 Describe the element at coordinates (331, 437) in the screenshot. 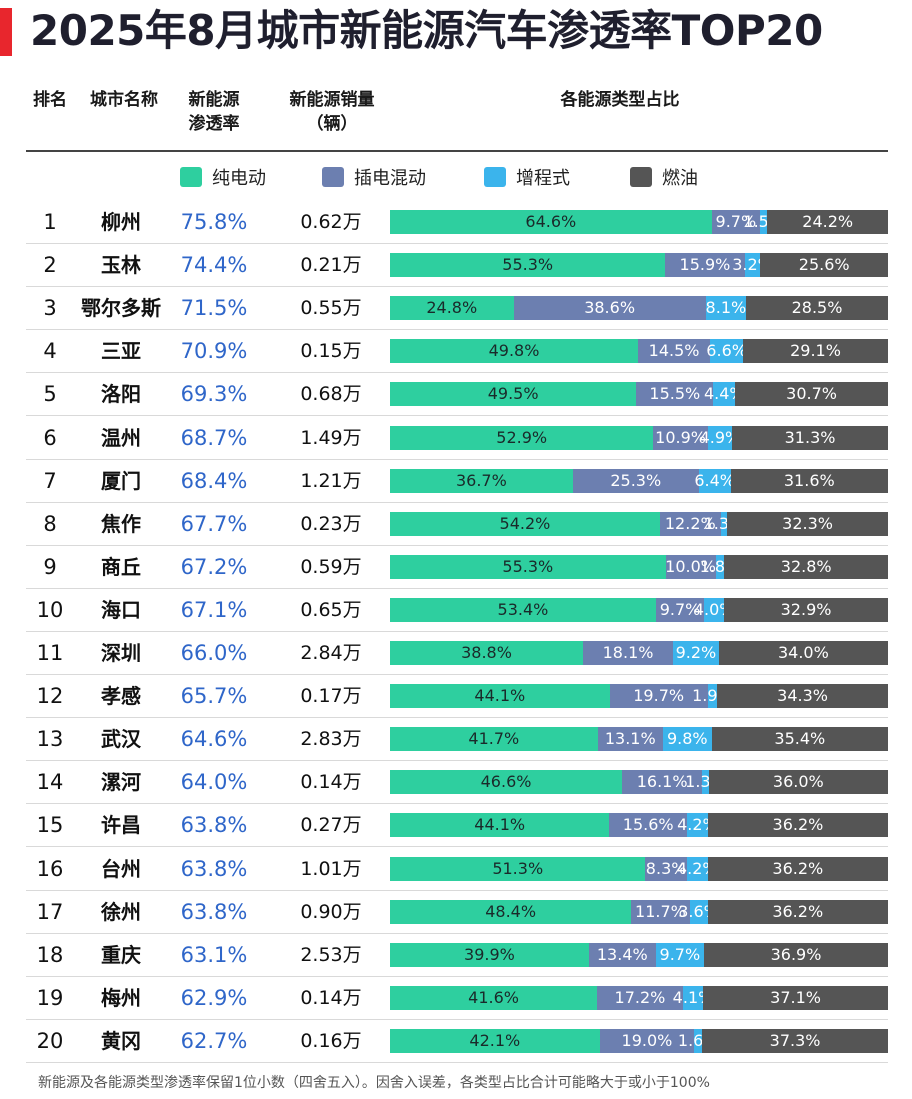

I see `sales-cell: 1.49万` at that location.